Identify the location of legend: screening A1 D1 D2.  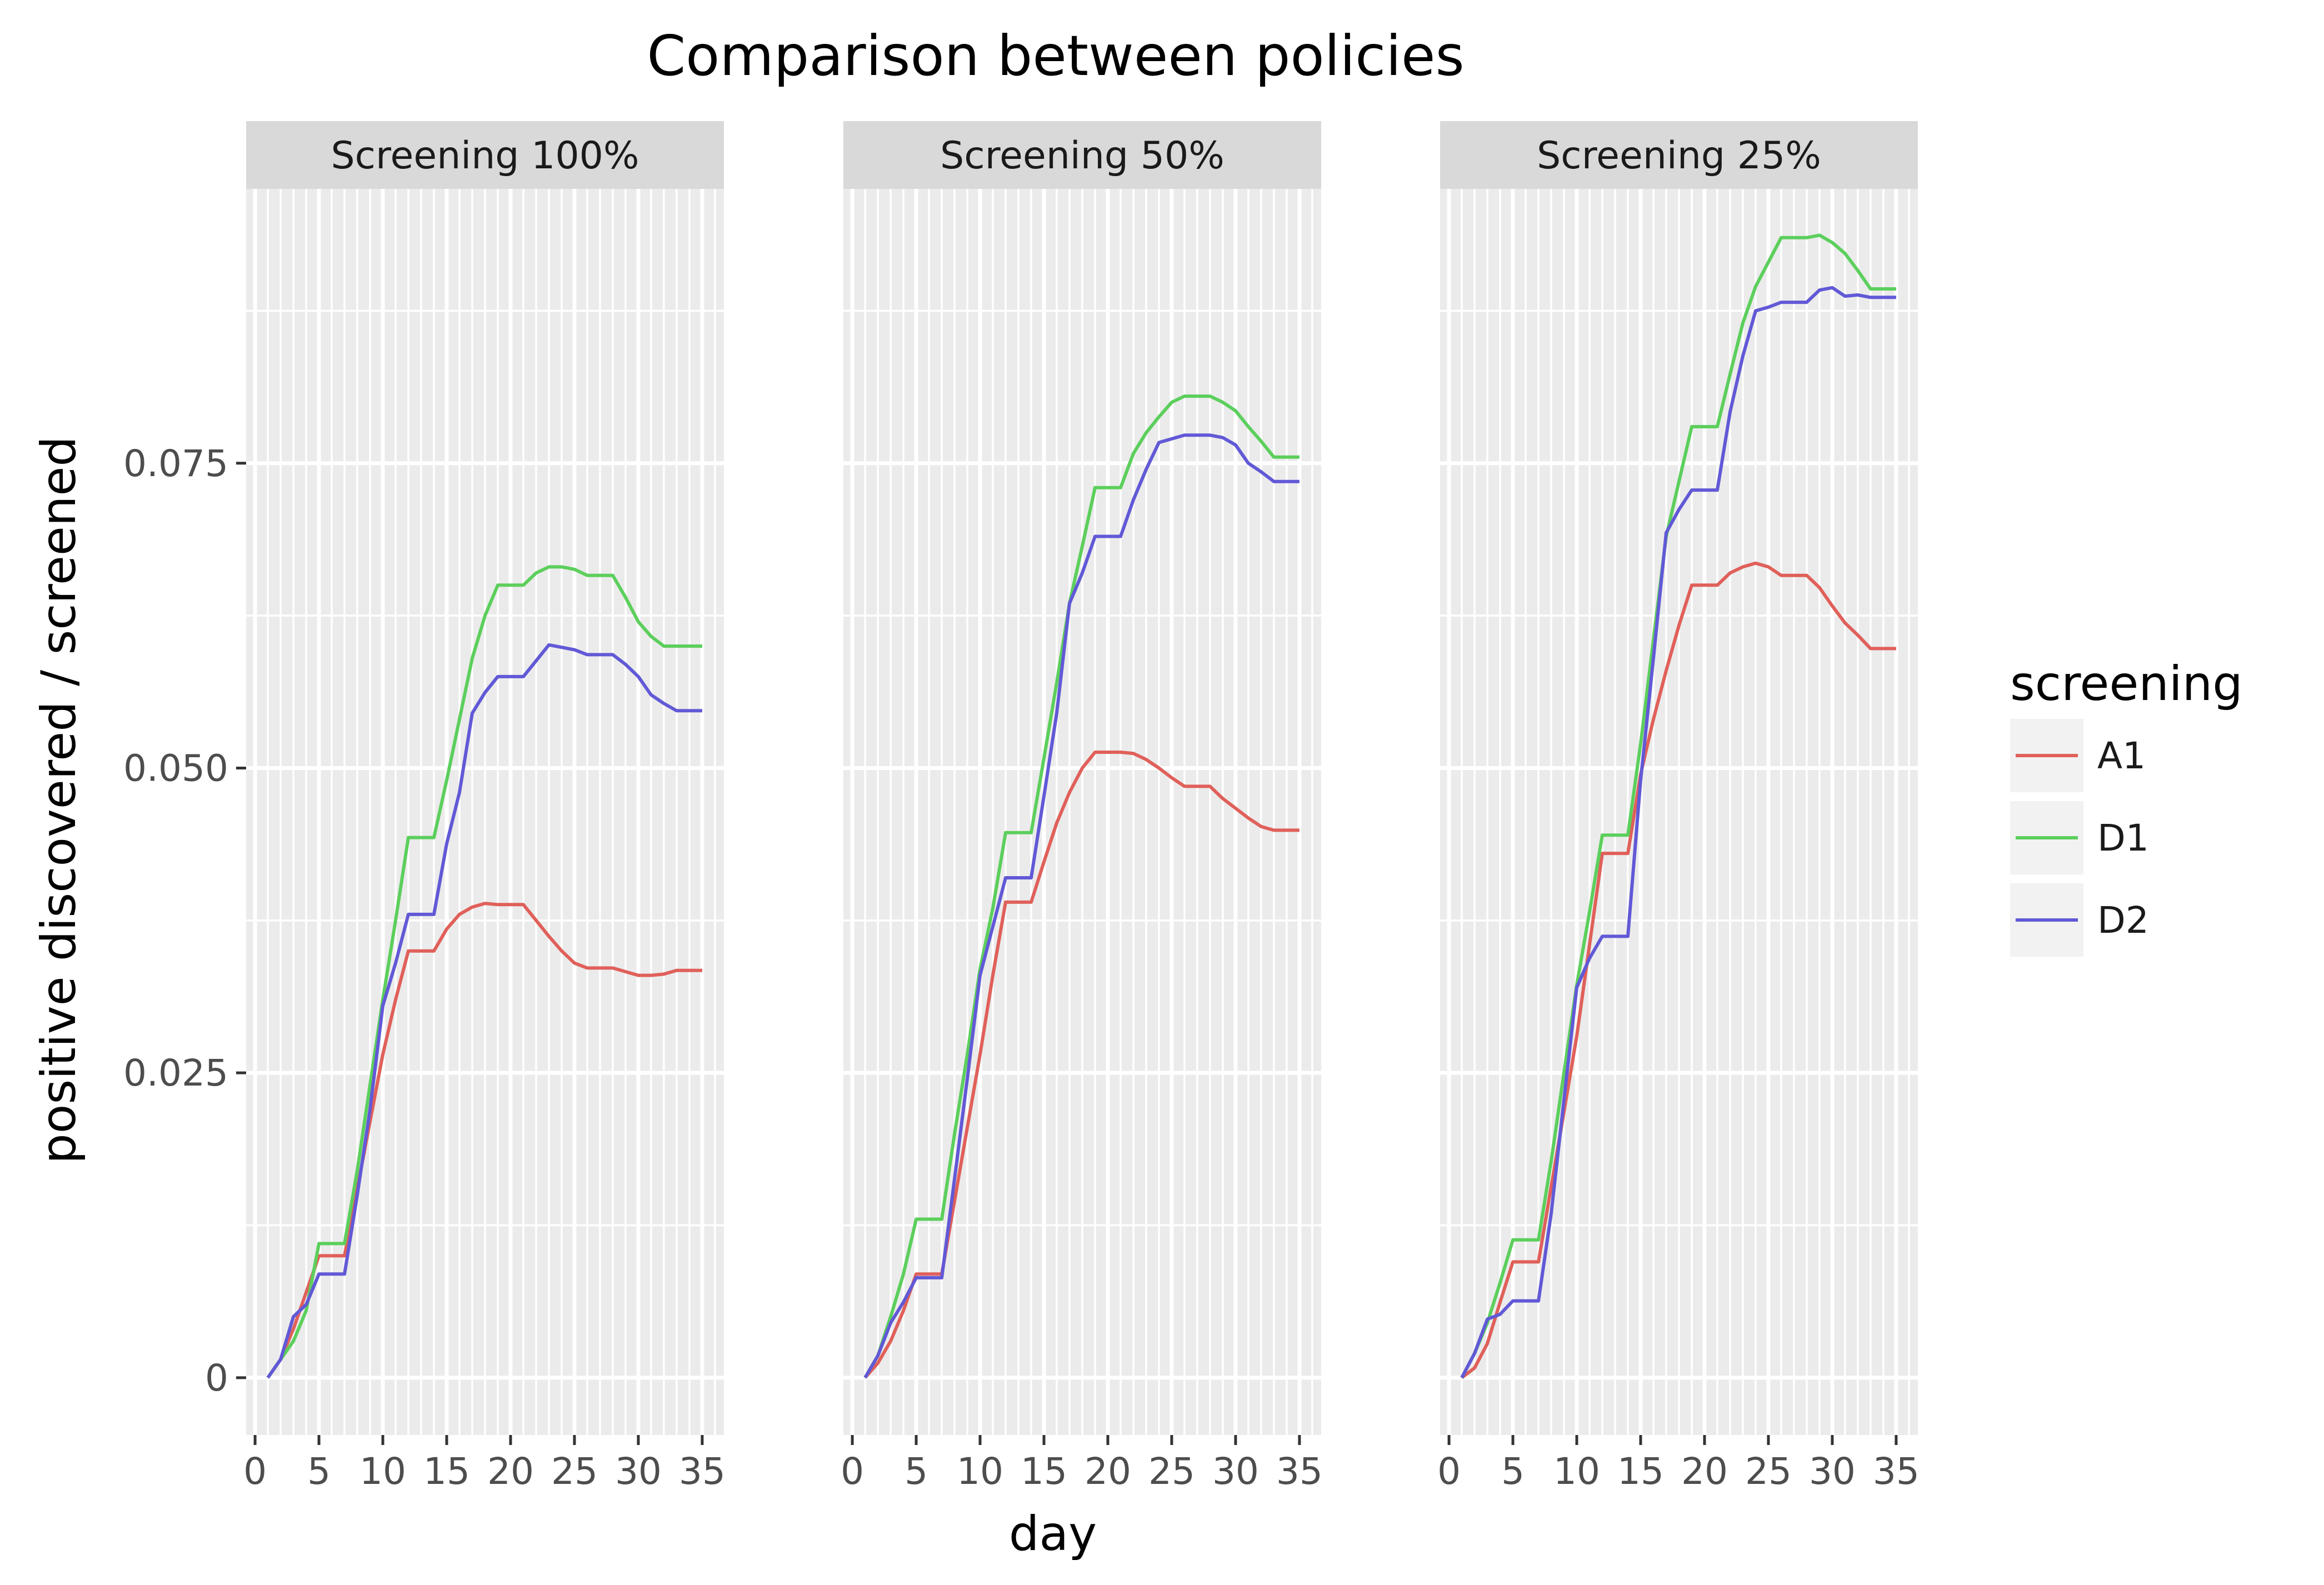
(2126, 807).